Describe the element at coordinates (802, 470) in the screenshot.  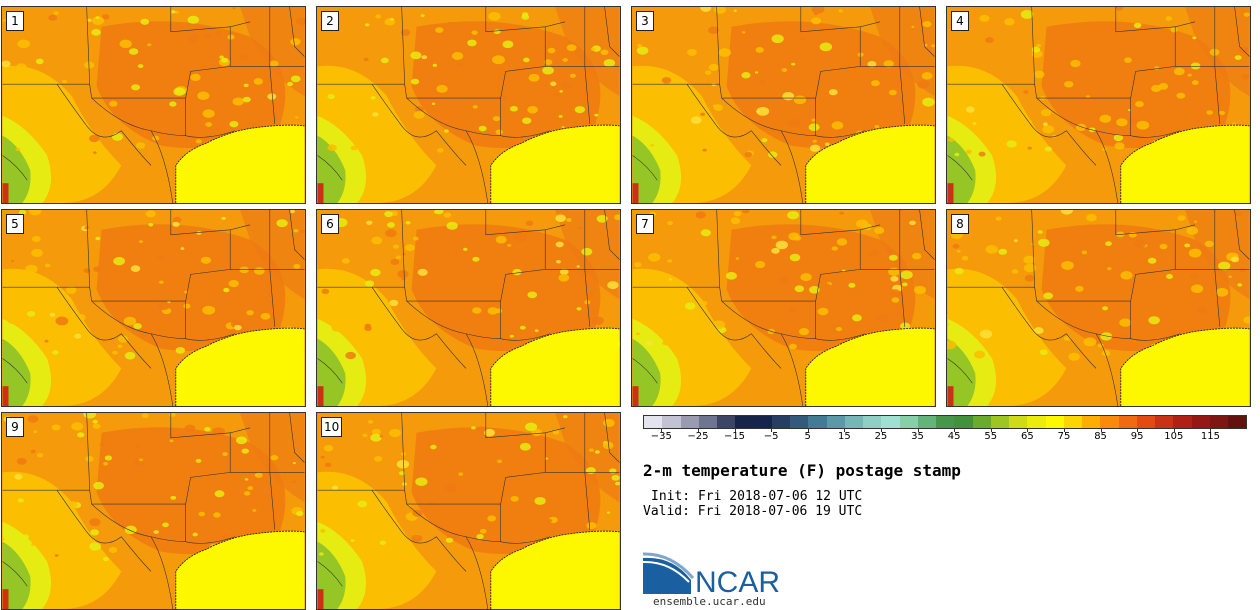
I see `chart-title: 2-m temperature (F) postage stamp` at that location.